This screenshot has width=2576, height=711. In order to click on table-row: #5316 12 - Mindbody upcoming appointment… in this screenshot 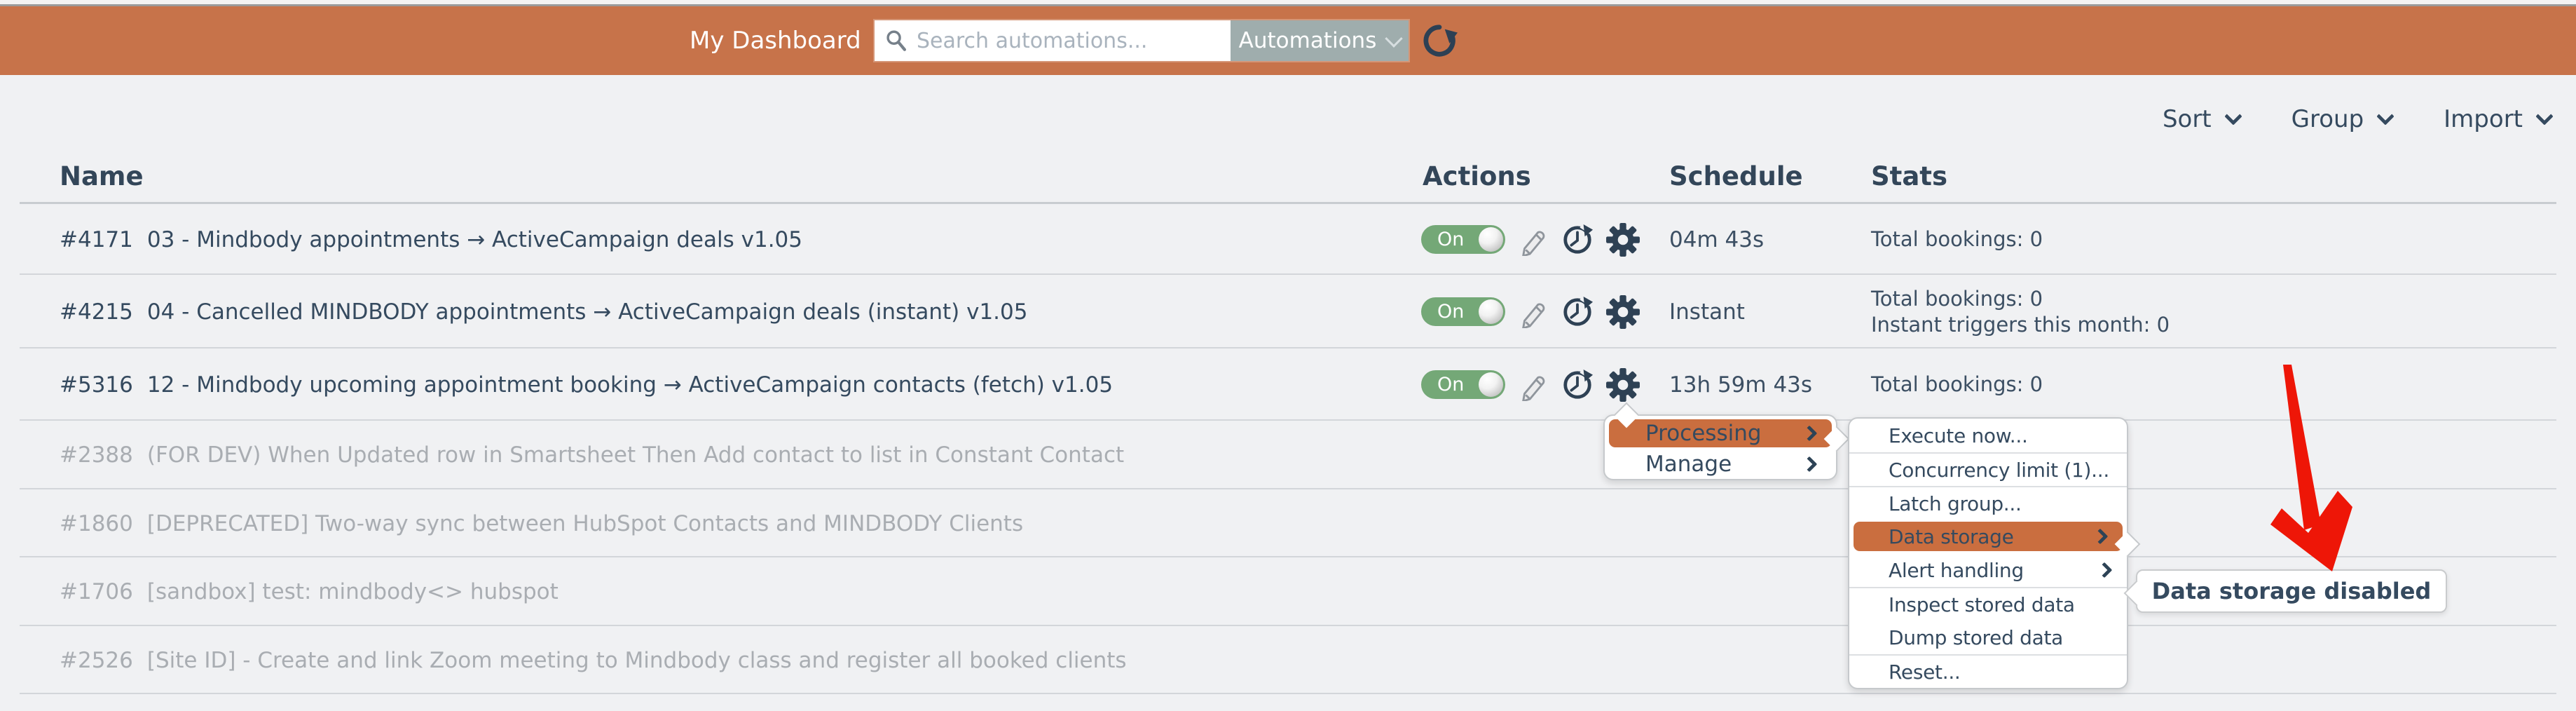, I will do `click(1288, 384)`.